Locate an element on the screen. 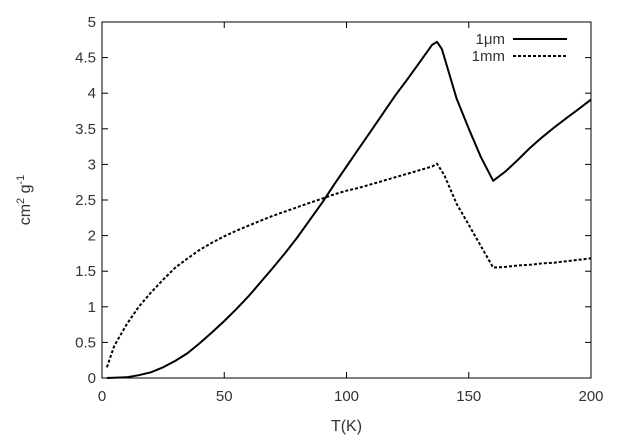 The width and height of the screenshot is (623, 436). y-tick-label-1: 0.5 is located at coordinates (85, 342).